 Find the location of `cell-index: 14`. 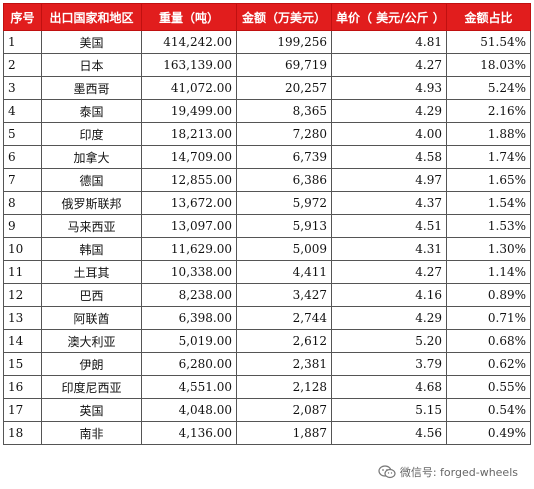

cell-index: 14 is located at coordinates (22, 341).